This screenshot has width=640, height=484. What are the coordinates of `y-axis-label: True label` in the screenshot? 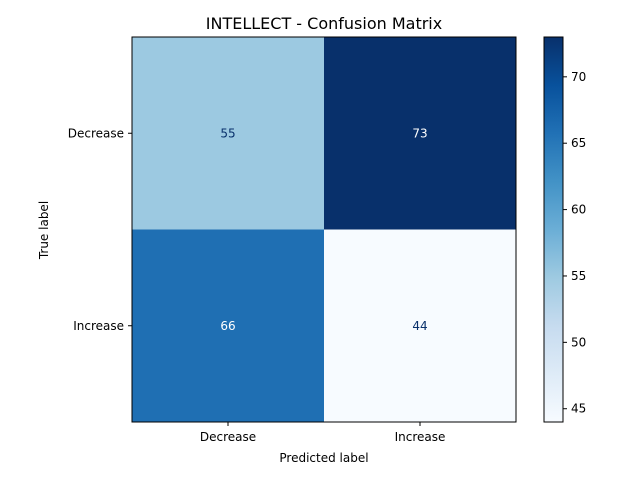 It's located at (44, 230).